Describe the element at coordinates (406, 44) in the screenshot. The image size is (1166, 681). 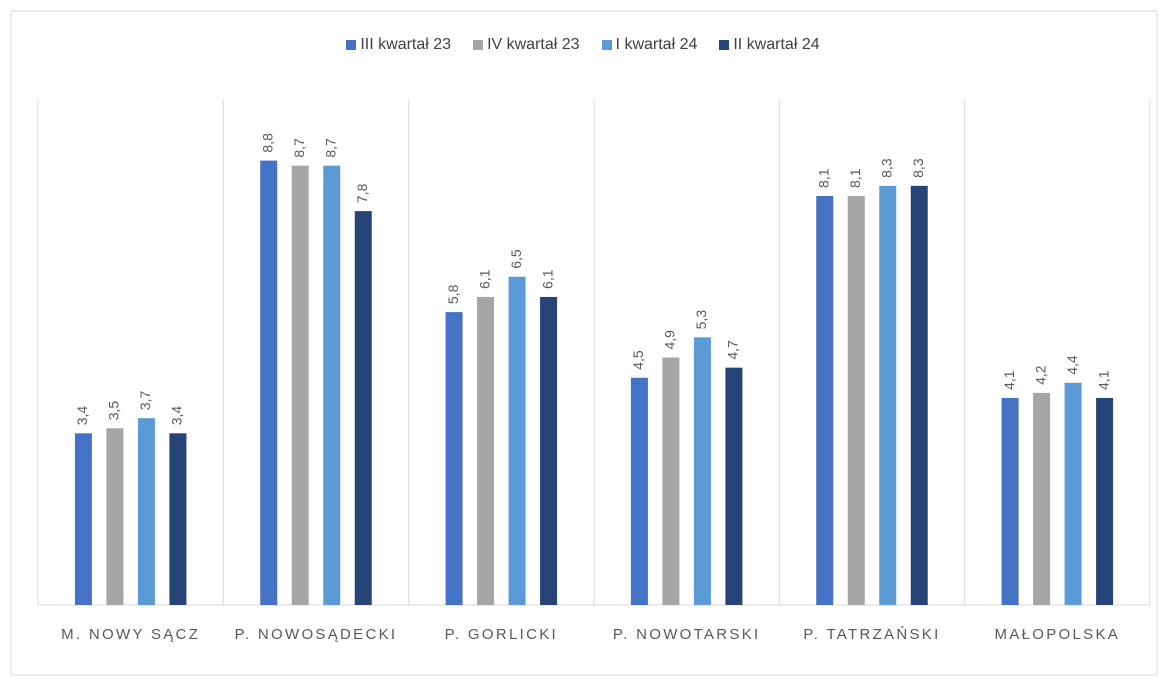
I see `legend-label: III kwartał 23` at that location.